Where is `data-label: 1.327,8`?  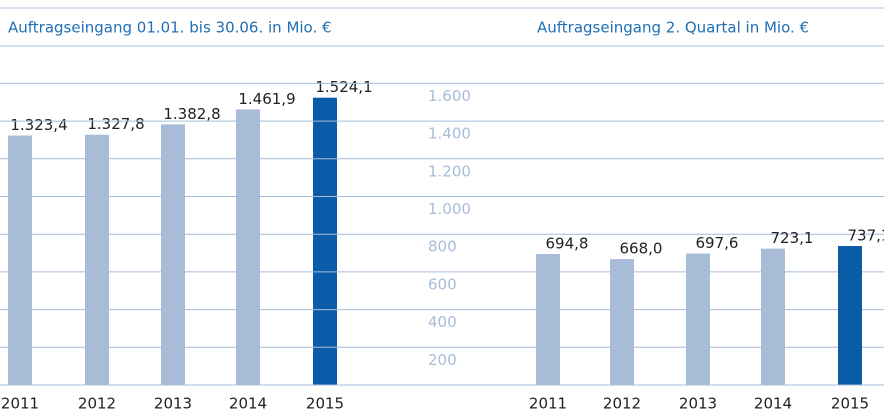 data-label: 1.327,8 is located at coordinates (115, 124).